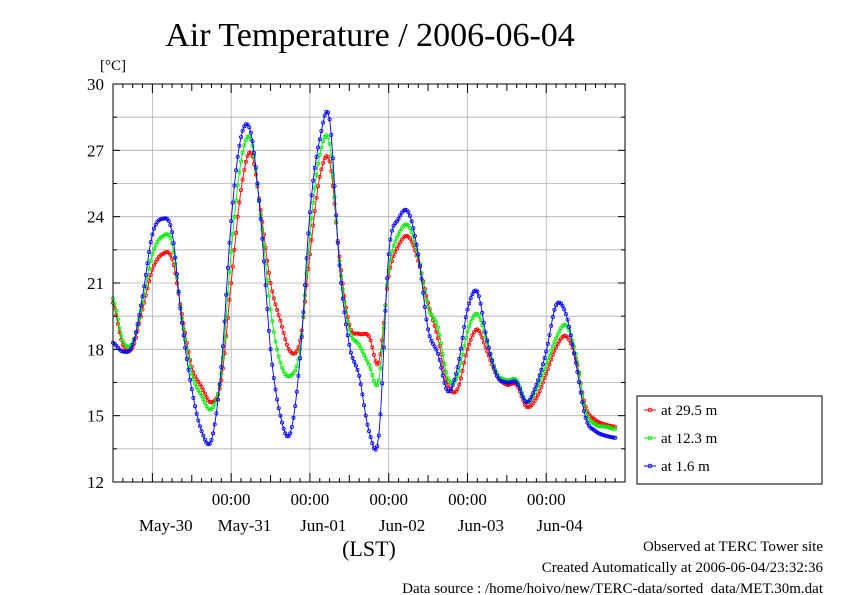 This screenshot has height=595, width=842. Describe the element at coordinates (733, 547) in the screenshot. I see `footer-site: Observed at TERC Tower site` at that location.